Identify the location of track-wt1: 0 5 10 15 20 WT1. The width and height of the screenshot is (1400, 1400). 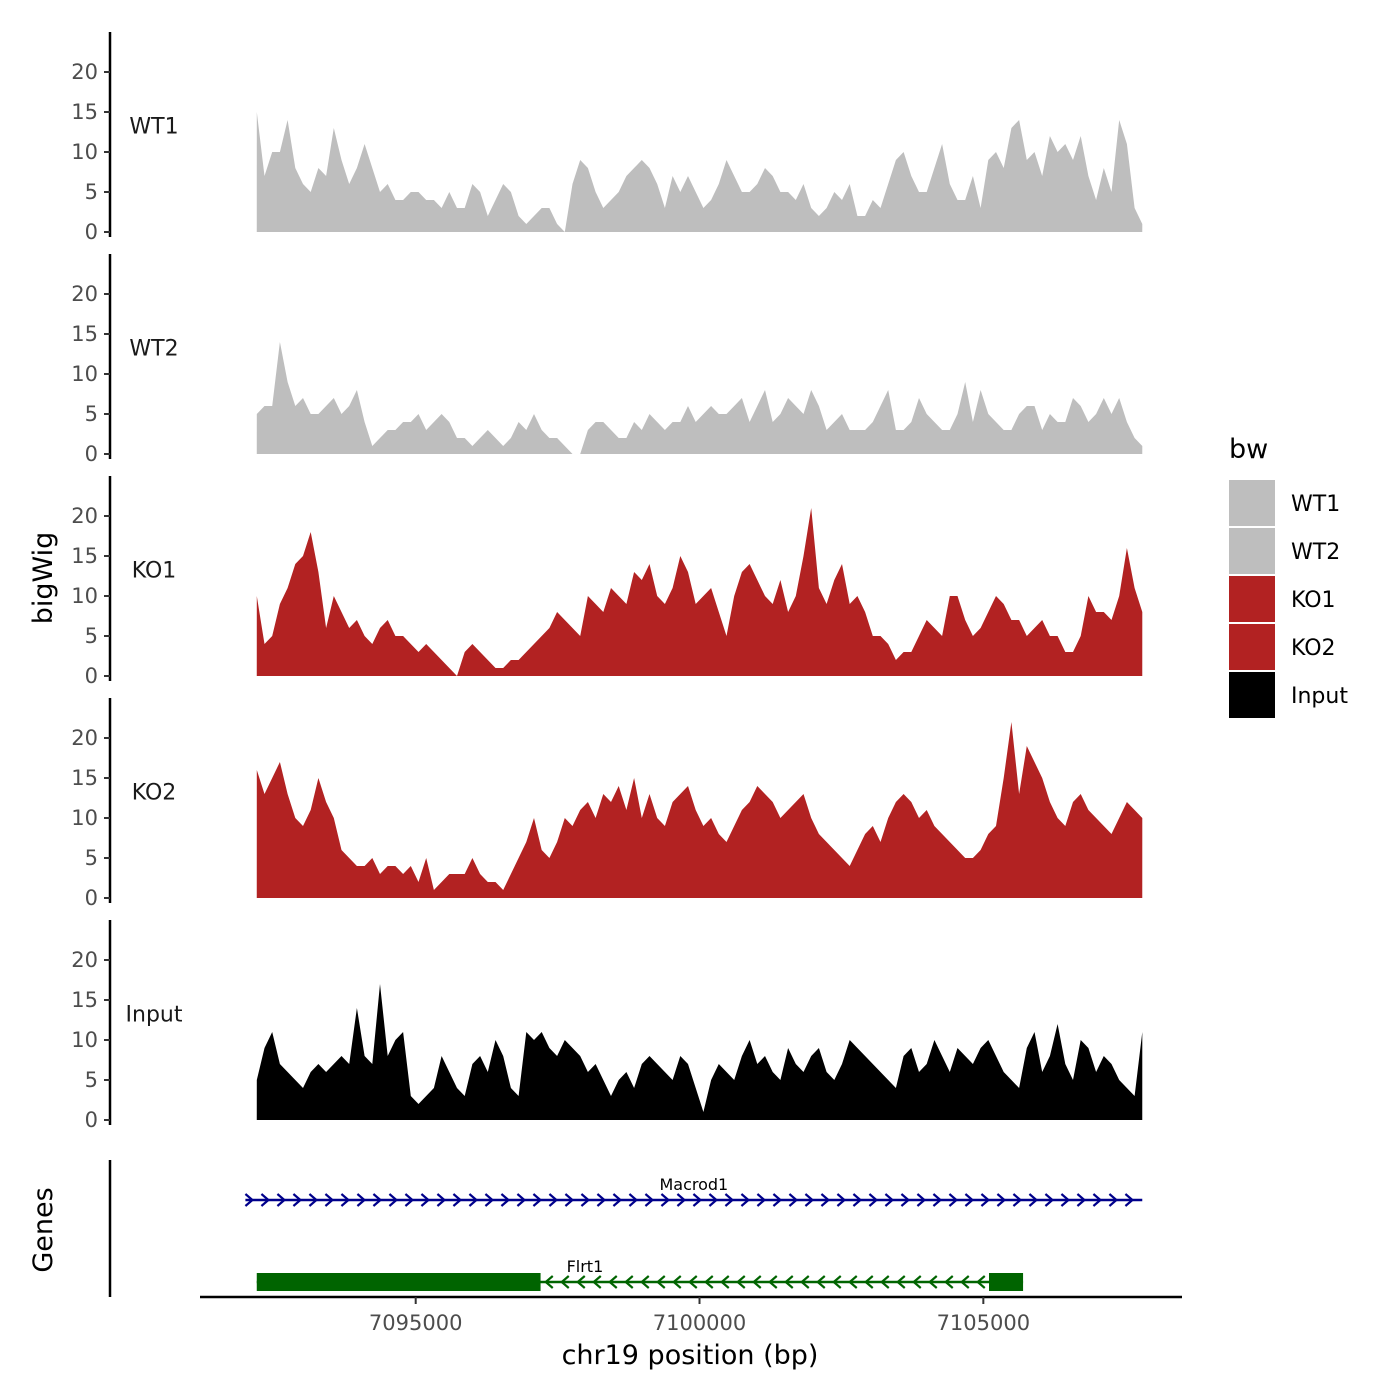
(607, 138).